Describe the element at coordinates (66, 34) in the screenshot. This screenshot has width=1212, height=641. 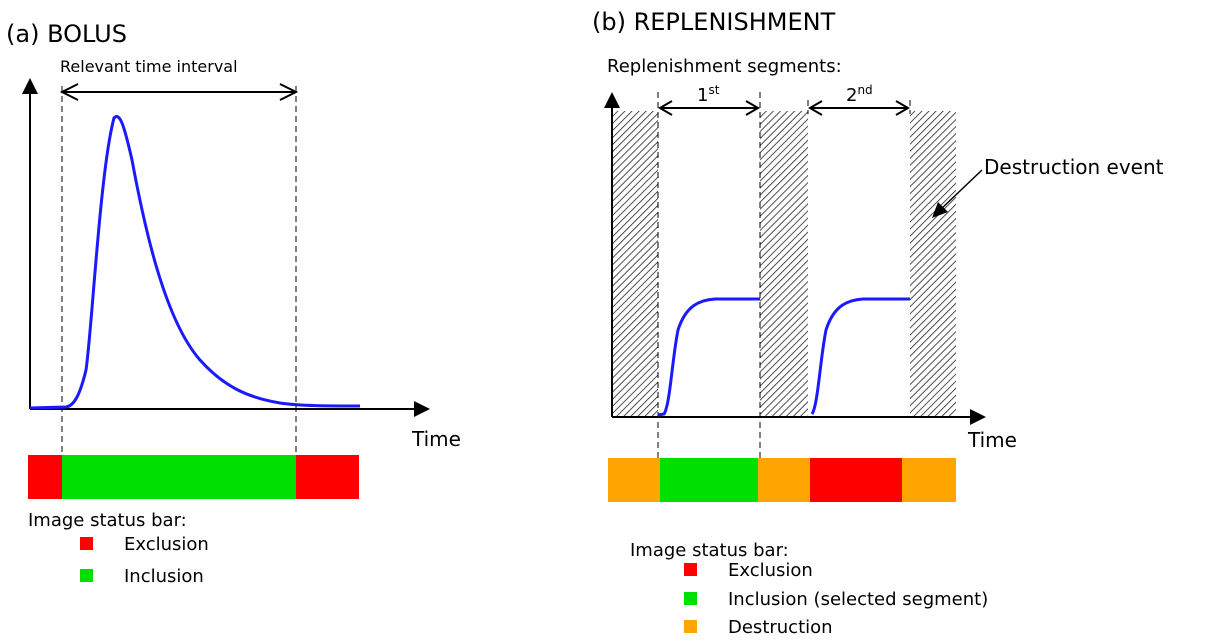
I see `panel-a-title: (a) BOLUS` at that location.